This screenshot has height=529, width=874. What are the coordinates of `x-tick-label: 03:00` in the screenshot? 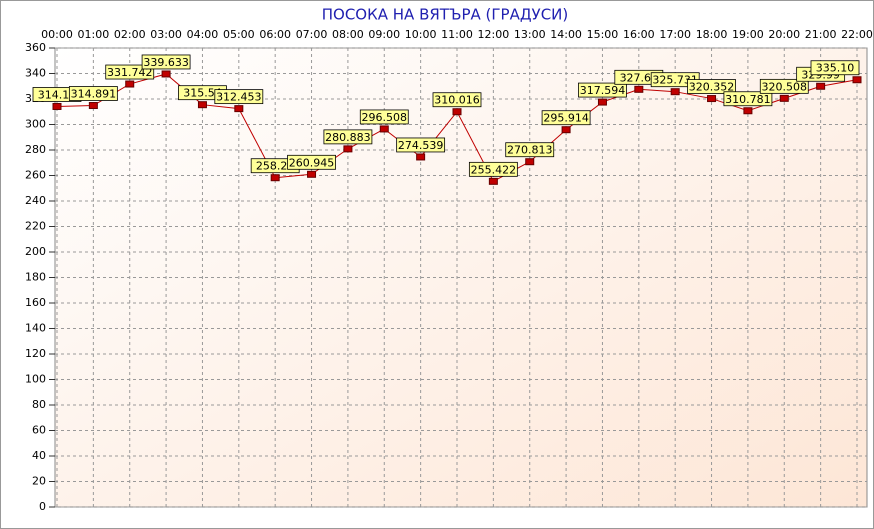 It's located at (166, 34).